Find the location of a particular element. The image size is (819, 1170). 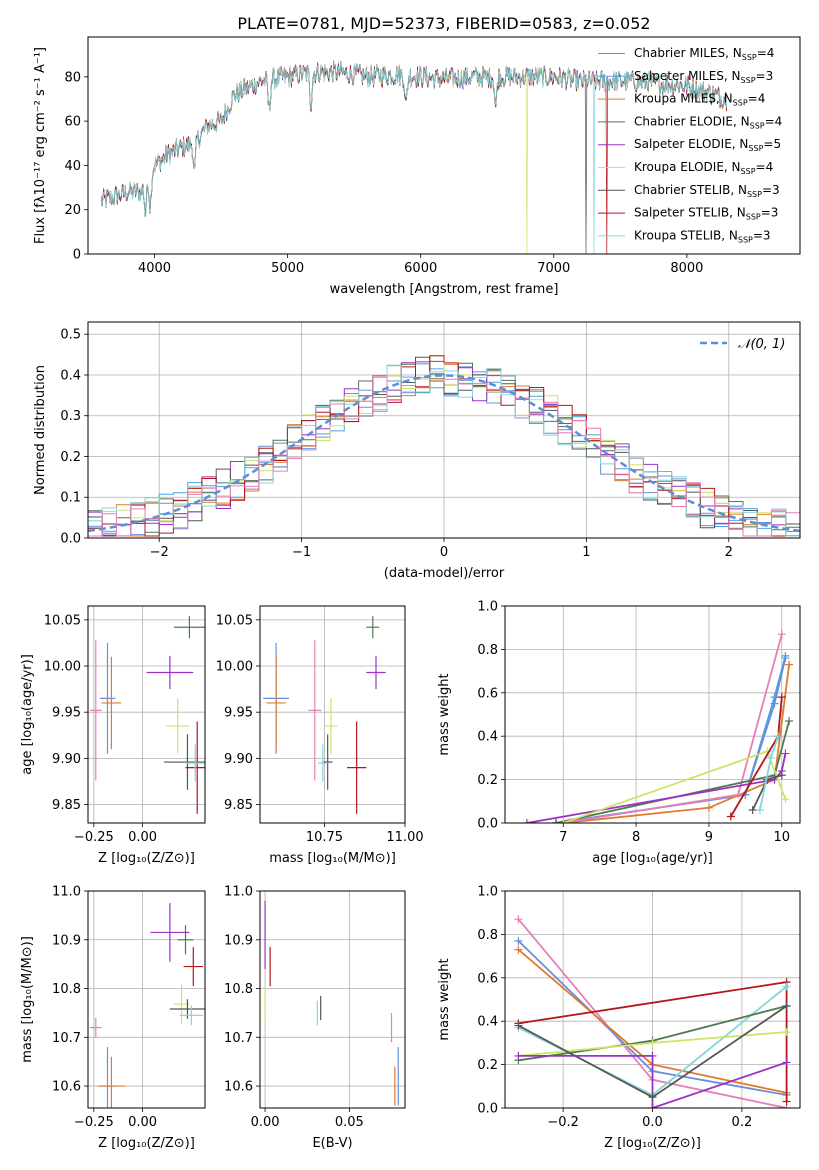

y-tick-label: 0.8 is located at coordinates (487, 650).